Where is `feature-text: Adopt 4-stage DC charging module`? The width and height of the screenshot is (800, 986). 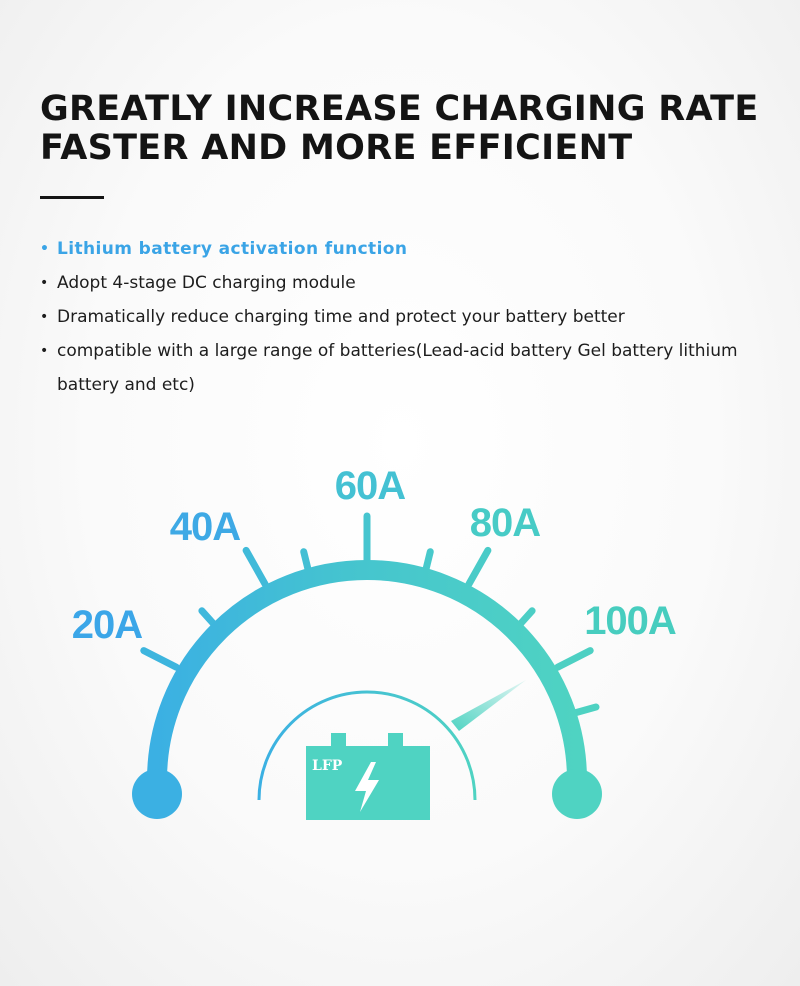
feature-text: Adopt 4-stage DC charging module is located at coordinates (206, 283).